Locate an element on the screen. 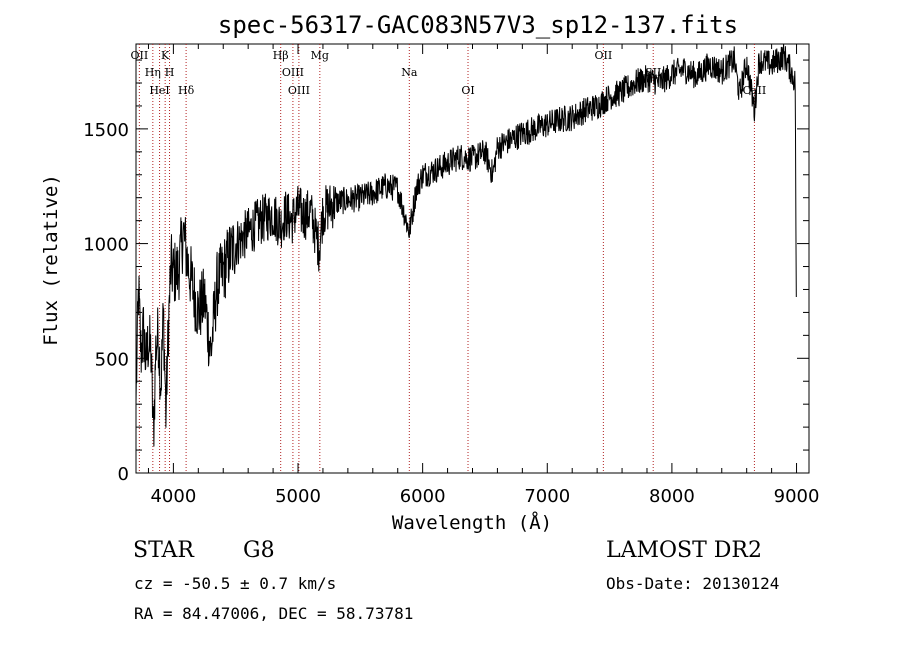 Image resolution: width=900 pixels, height=649 pixels. line-label-11: OI is located at coordinates (467, 90).